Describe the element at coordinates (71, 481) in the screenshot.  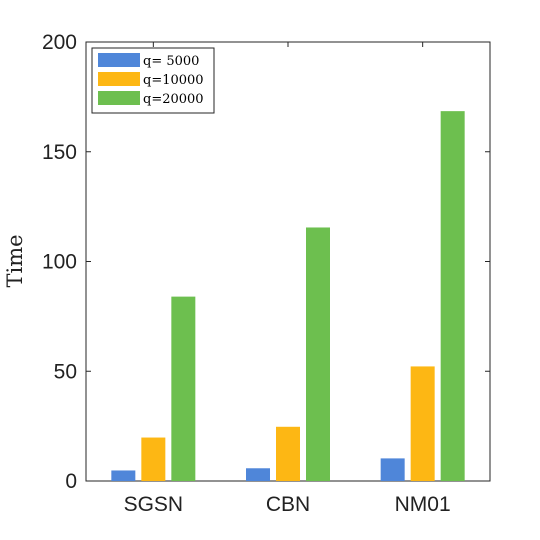
I see `y-tick-label: 0` at that location.